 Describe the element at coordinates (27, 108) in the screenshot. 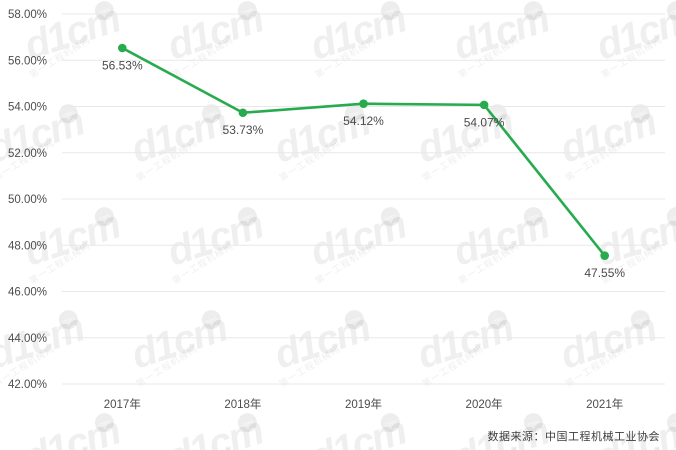

I see `y-axis-tick-label: 54.00%` at that location.